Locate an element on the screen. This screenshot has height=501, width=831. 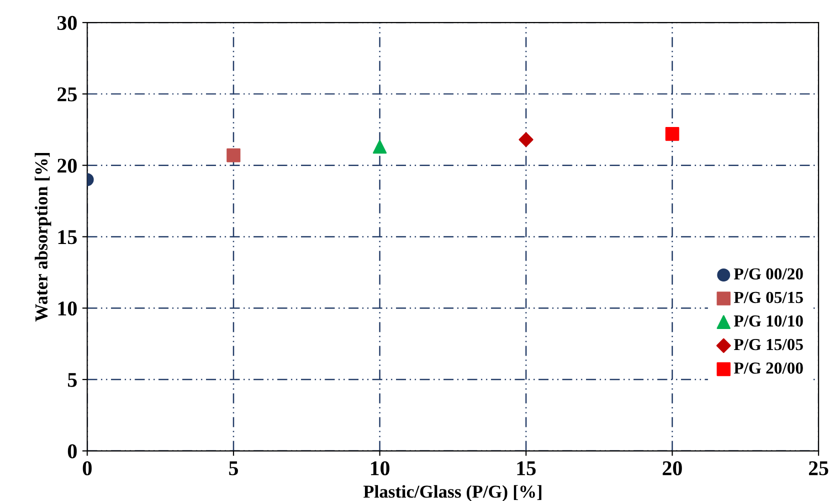
y-tick-label: 20 is located at coordinates (67, 165).